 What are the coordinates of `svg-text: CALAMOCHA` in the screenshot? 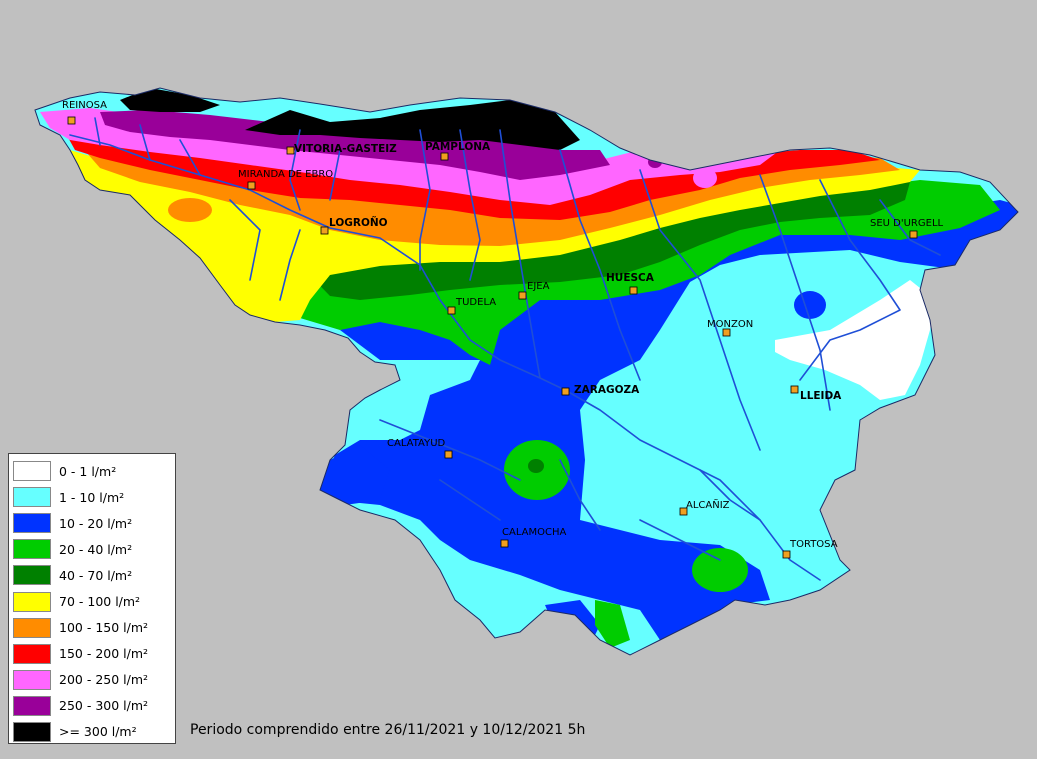 It's located at (534, 532).